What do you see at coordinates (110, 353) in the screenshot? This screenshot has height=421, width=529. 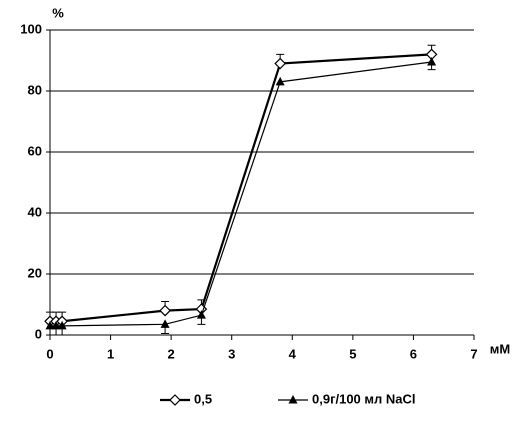 I see `x-tick-label: 1` at bounding box center [110, 353].